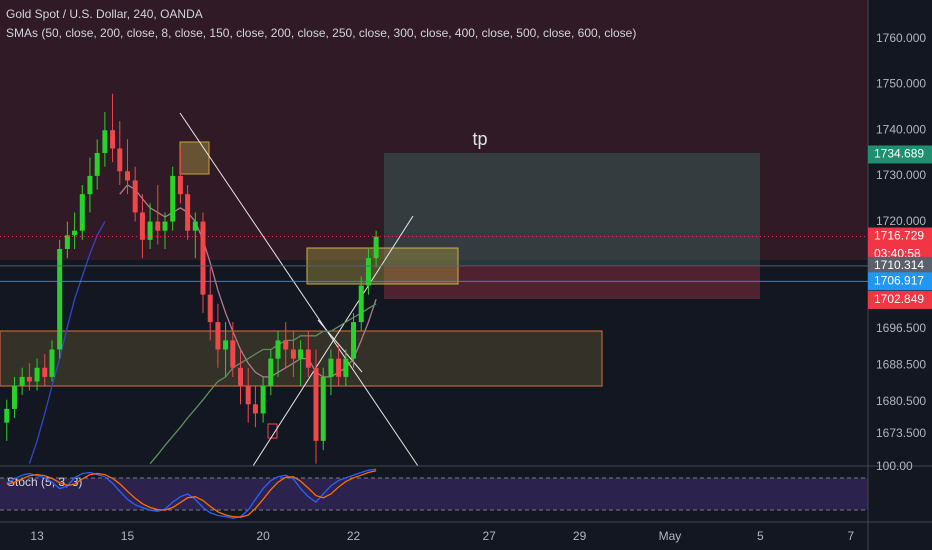  Describe the element at coordinates (37, 536) in the screenshot. I see `x-tick-label: 13` at that location.